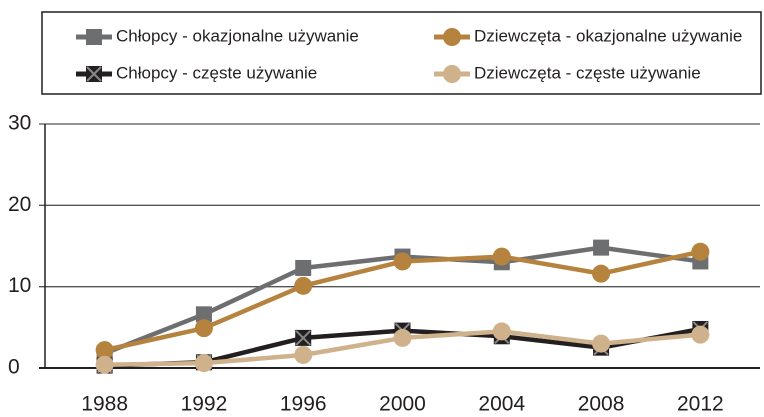 The width and height of the screenshot is (764, 417). What do you see at coordinates (104, 404) in the screenshot?
I see `x-tick-label: 1988` at bounding box center [104, 404].